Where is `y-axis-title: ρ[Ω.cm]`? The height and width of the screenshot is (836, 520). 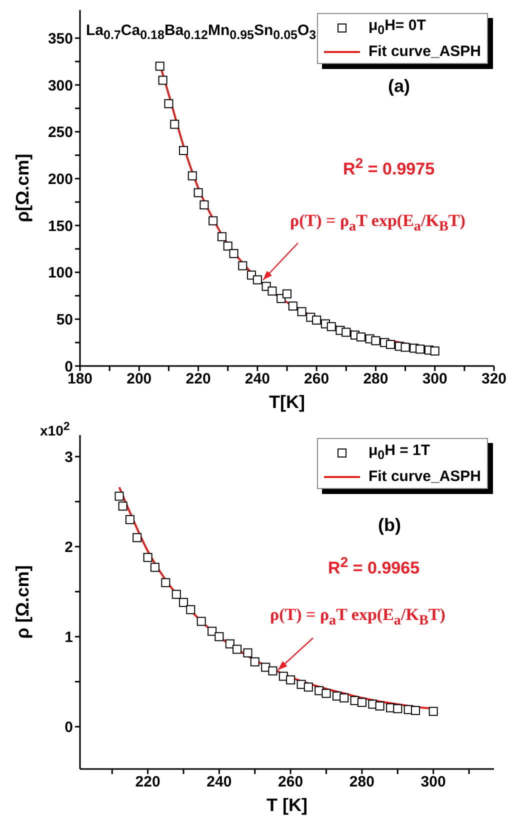
y-axis-title: ρ[Ω.cm] is located at coordinates (22, 188).